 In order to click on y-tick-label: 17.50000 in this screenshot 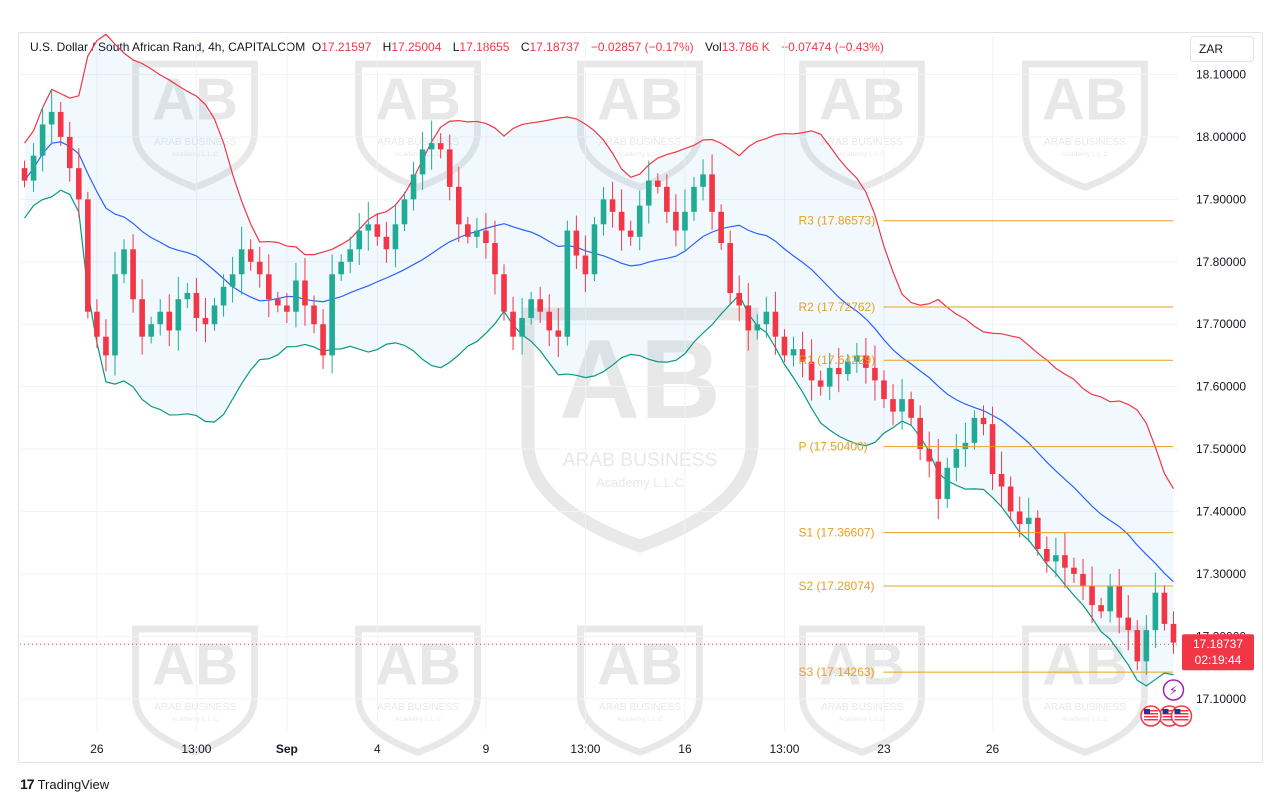, I will do `click(1221, 449)`.